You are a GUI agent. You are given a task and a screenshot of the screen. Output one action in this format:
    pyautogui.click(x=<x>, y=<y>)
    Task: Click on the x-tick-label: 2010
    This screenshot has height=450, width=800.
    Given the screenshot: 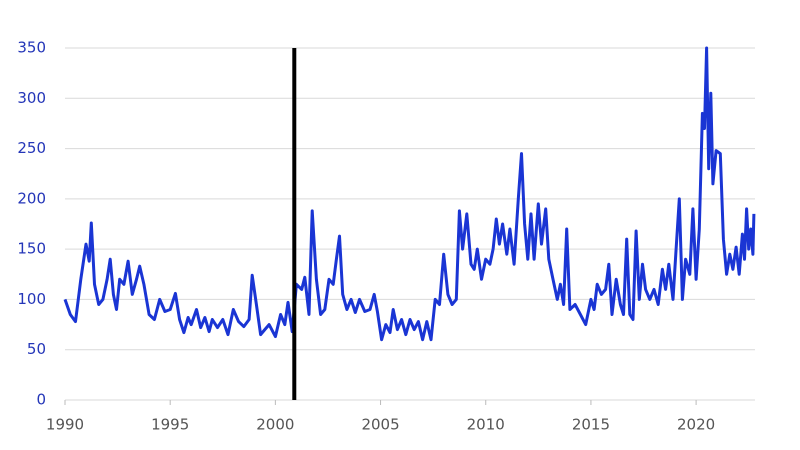 What is the action you would take?
    pyautogui.click(x=486, y=425)
    